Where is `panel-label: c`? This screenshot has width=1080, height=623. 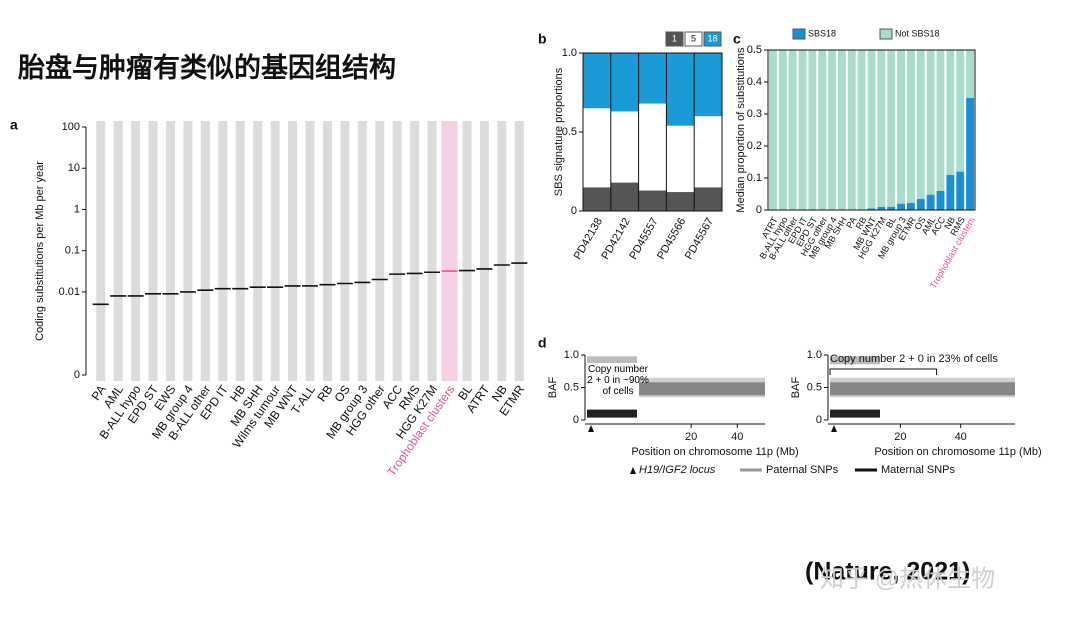
panel-label: c is located at coordinates (737, 39).